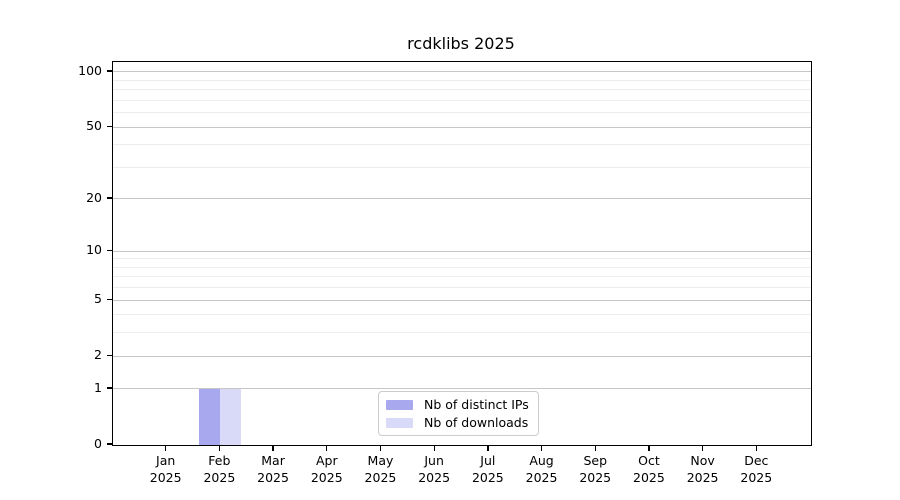 The image size is (900, 500). Describe the element at coordinates (702, 460) in the screenshot. I see `x-tick-month: Nov` at that location.